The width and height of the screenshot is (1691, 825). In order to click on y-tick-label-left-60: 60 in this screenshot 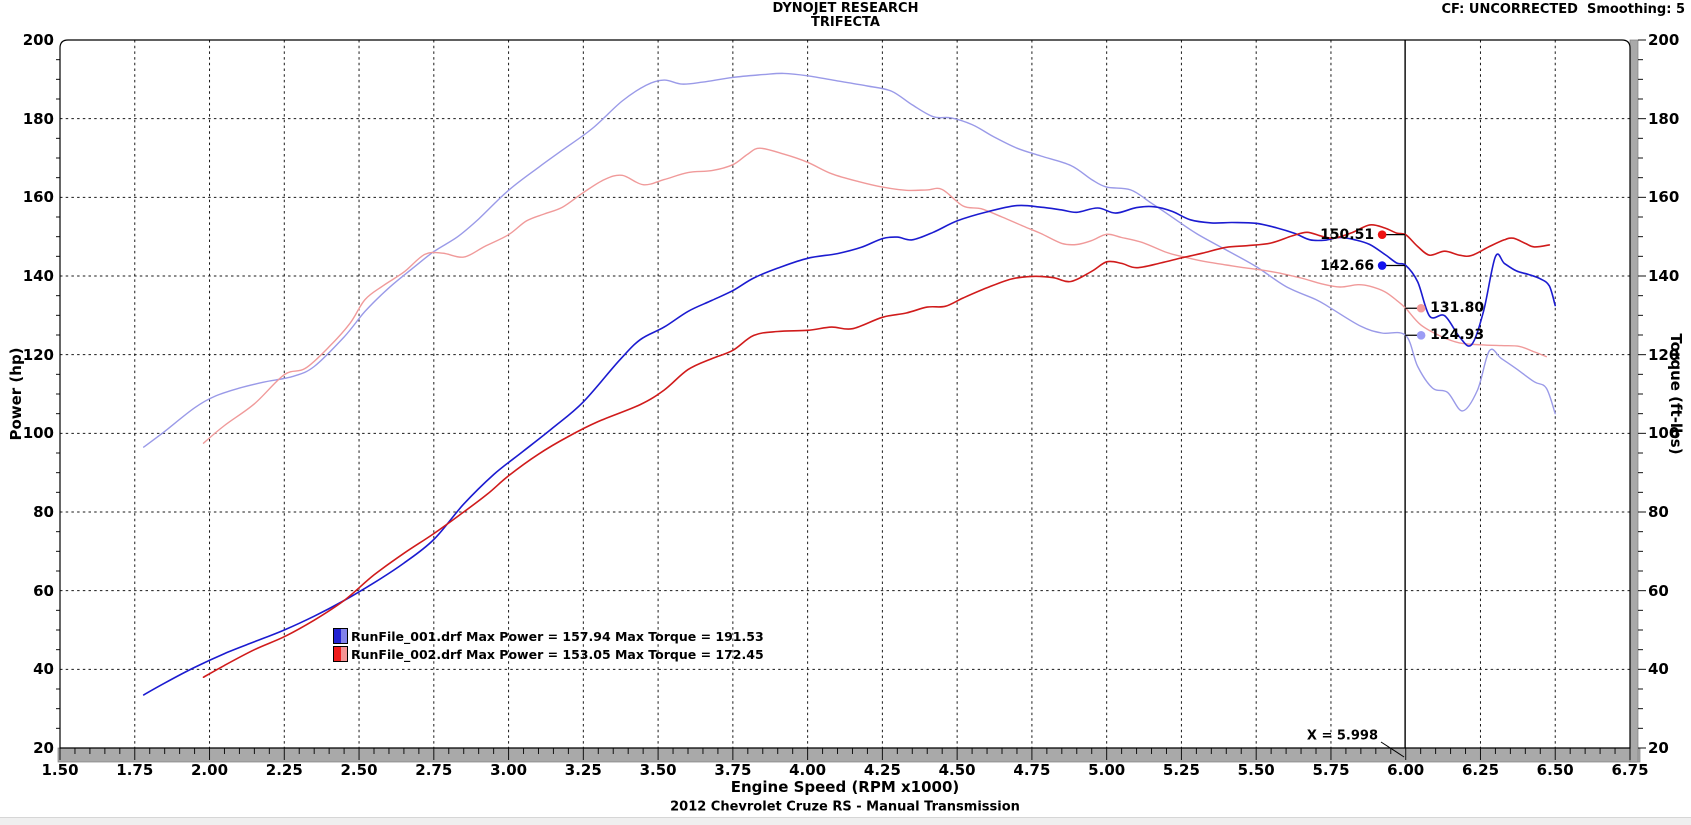, I will do `click(43, 590)`.